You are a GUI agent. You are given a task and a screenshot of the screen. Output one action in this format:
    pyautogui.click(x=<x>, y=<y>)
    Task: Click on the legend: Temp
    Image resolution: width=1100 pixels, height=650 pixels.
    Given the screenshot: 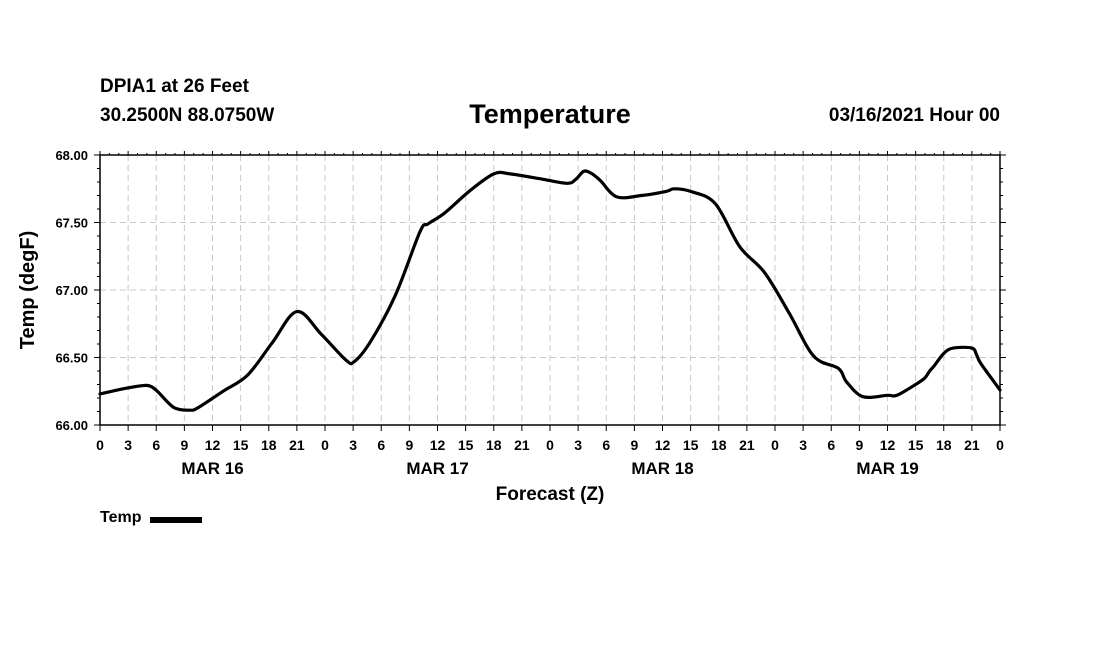 What is the action you would take?
    pyautogui.click(x=151, y=518)
    